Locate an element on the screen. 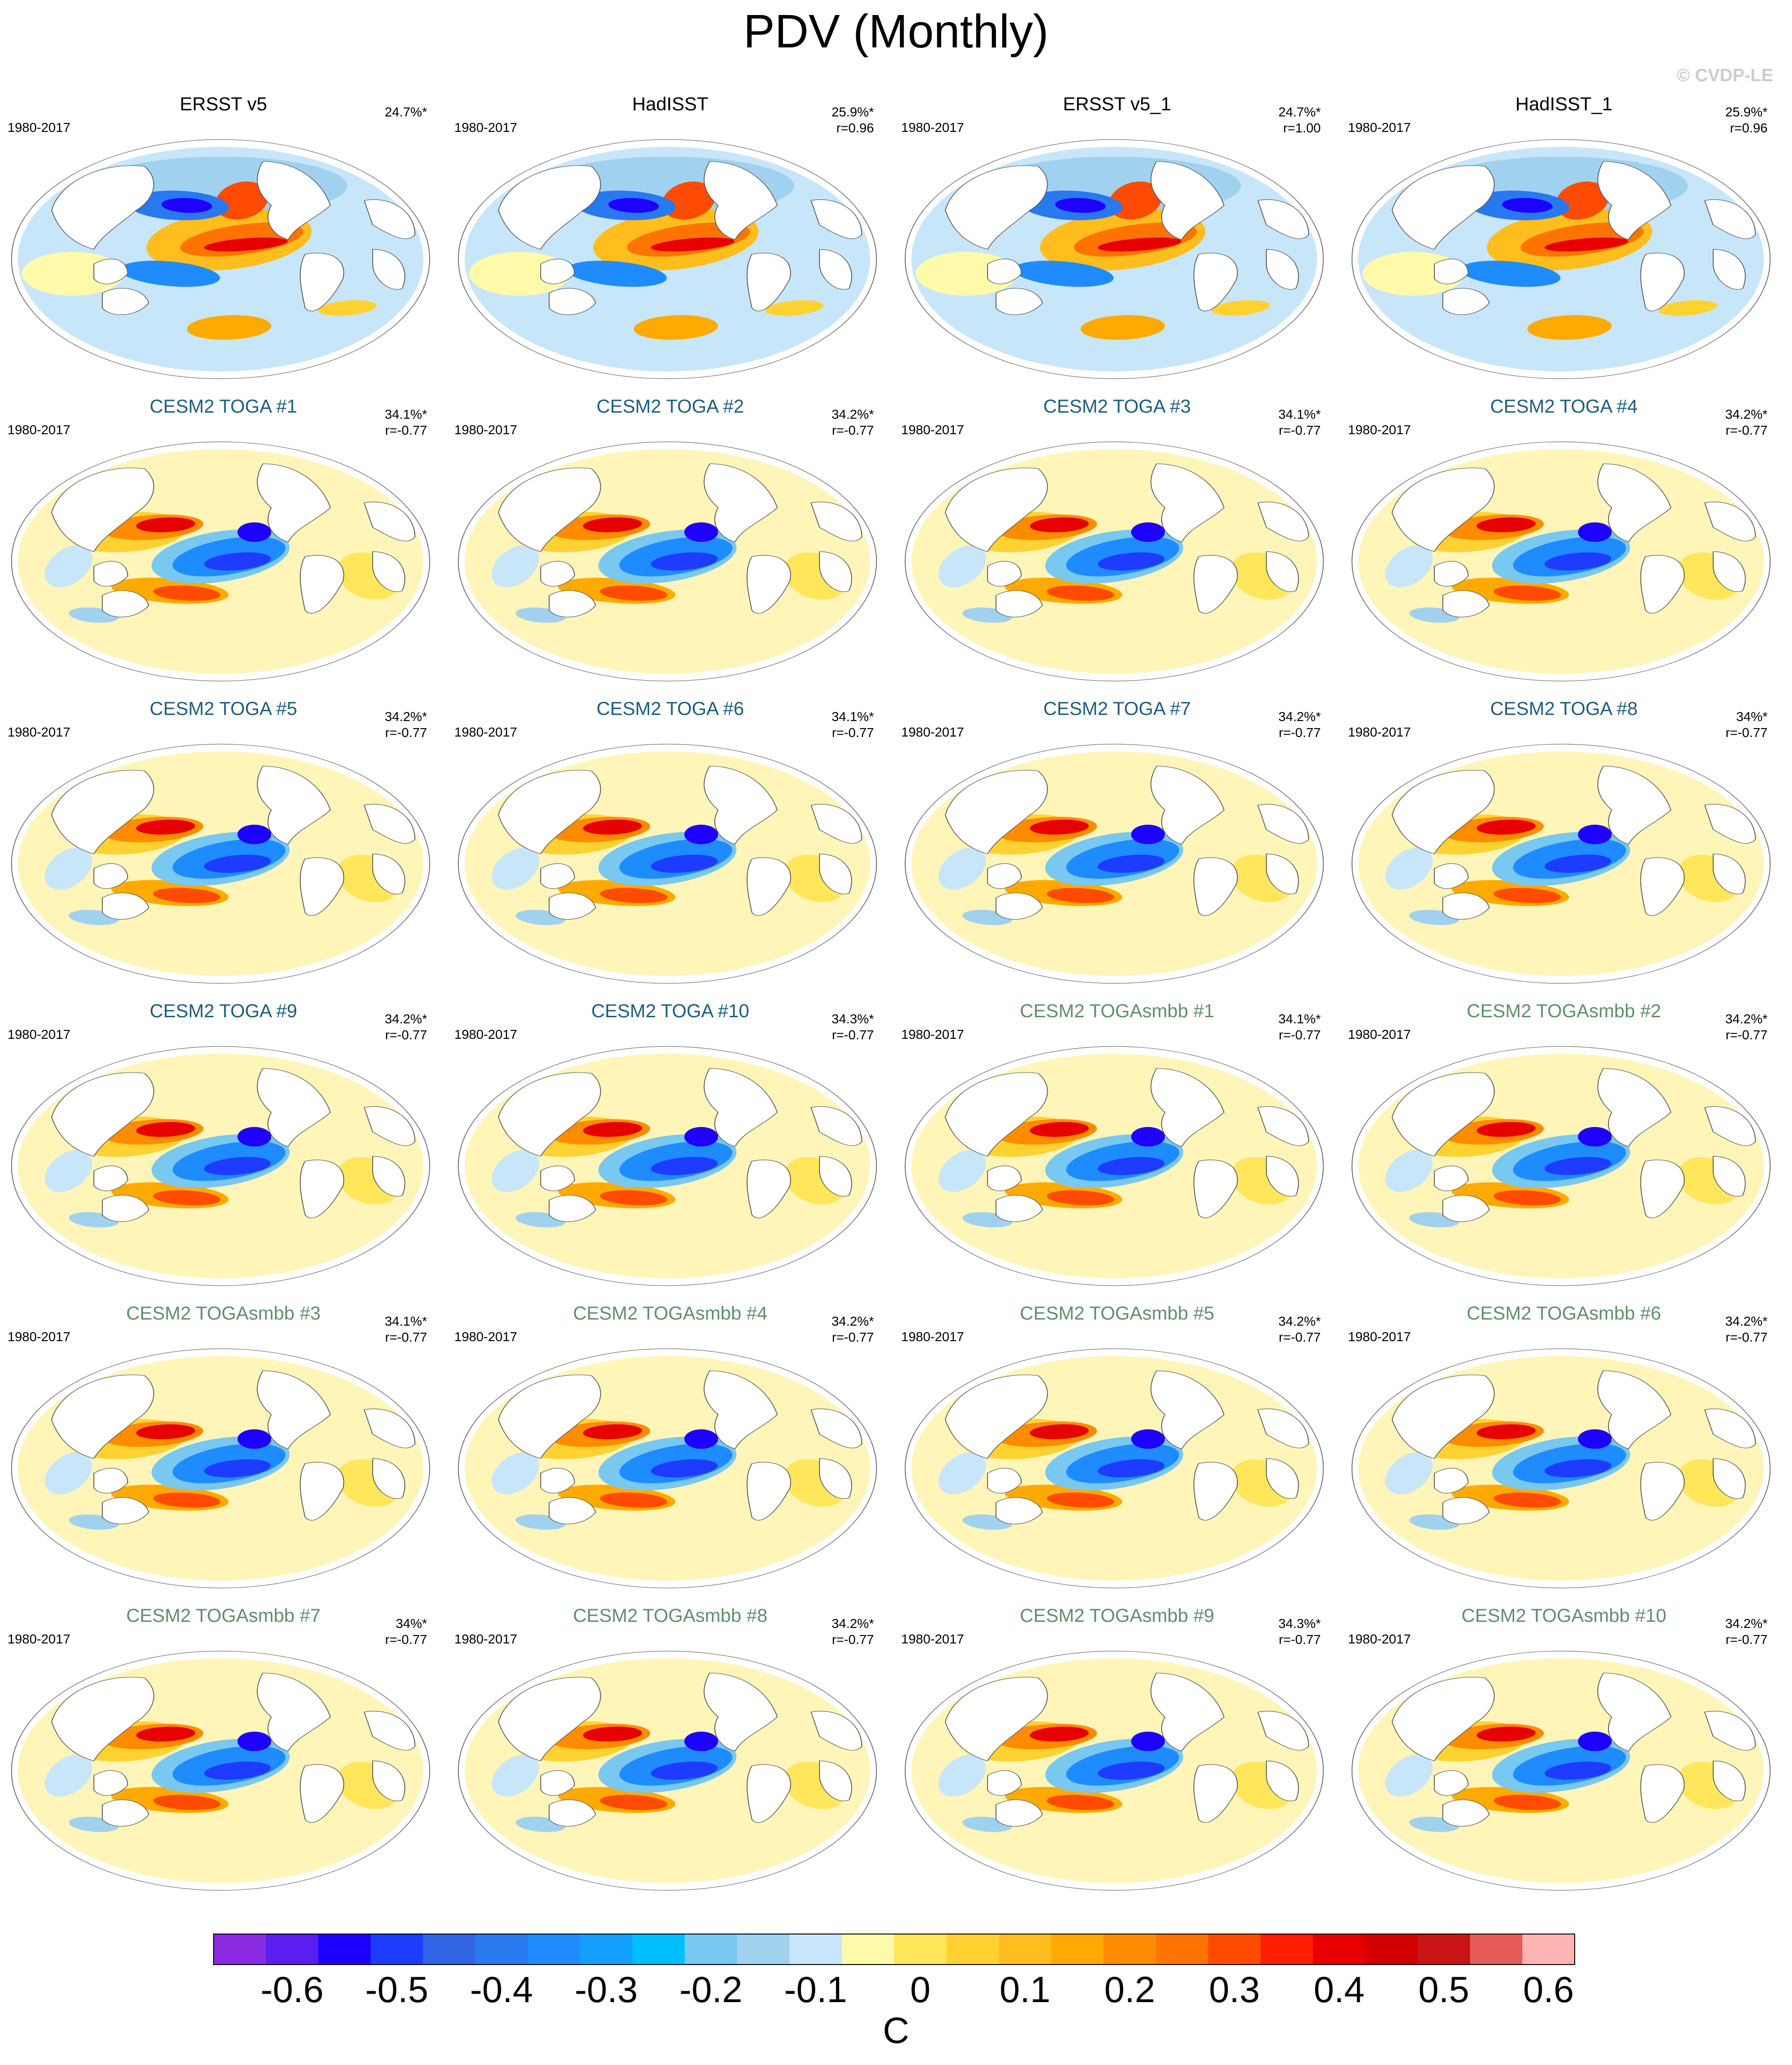 This screenshot has width=1792, height=2065. map-panel: ERSST v5_1 1980-2017 24.7%* r=1.00 is located at coordinates (1117, 245).